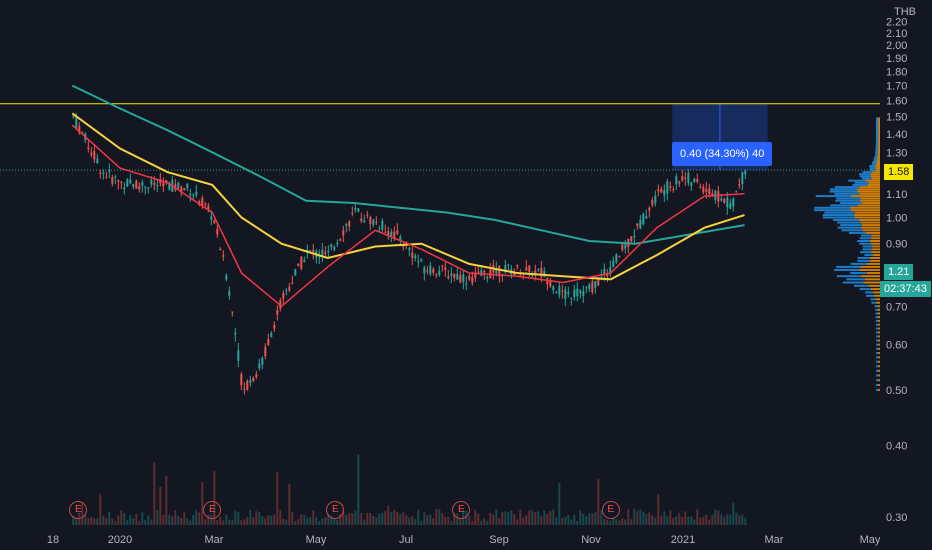 This screenshot has width=932, height=550. Describe the element at coordinates (896, 34) in the screenshot. I see `y-tick-label: 2.10` at that location.